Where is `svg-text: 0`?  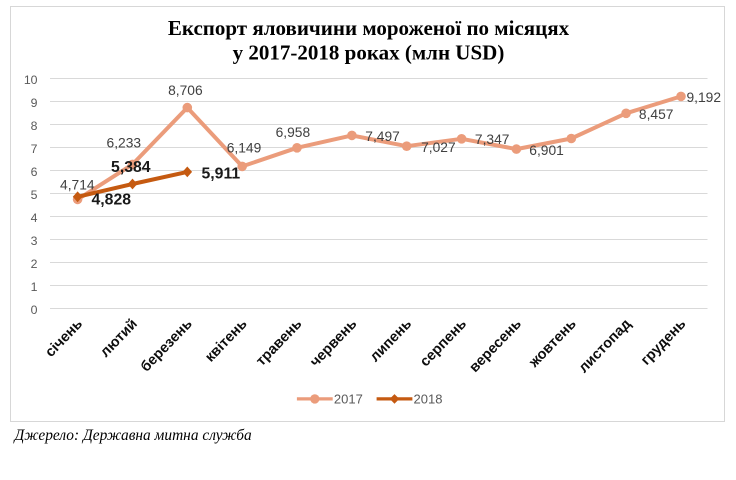
svg-text: 0 is located at coordinates (34, 310).